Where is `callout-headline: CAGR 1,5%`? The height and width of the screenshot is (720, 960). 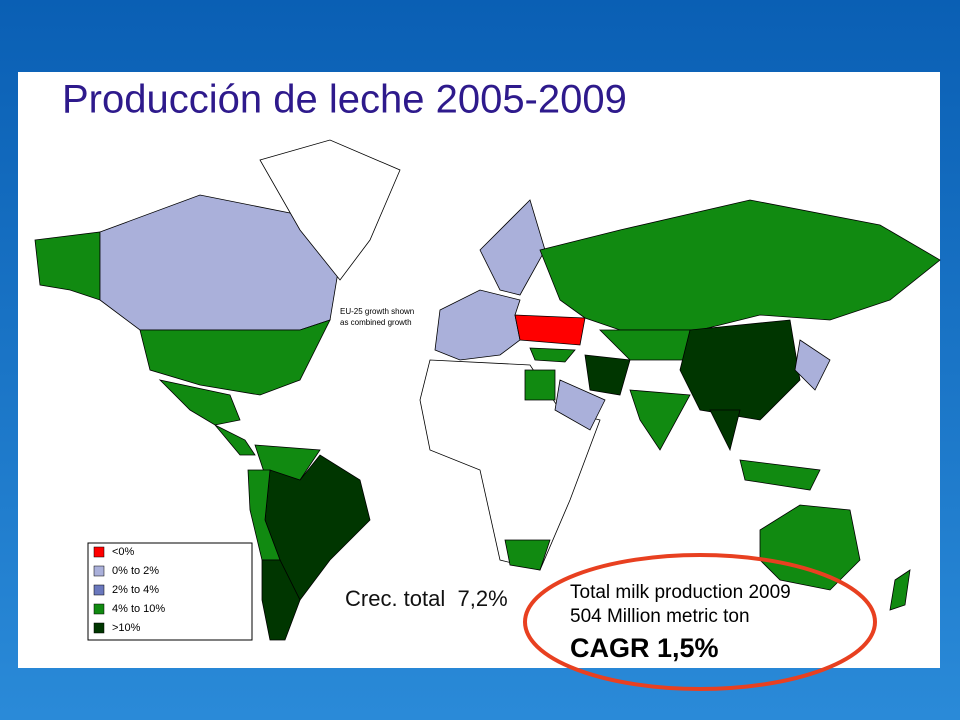 callout-headline: CAGR 1,5% is located at coordinates (644, 648).